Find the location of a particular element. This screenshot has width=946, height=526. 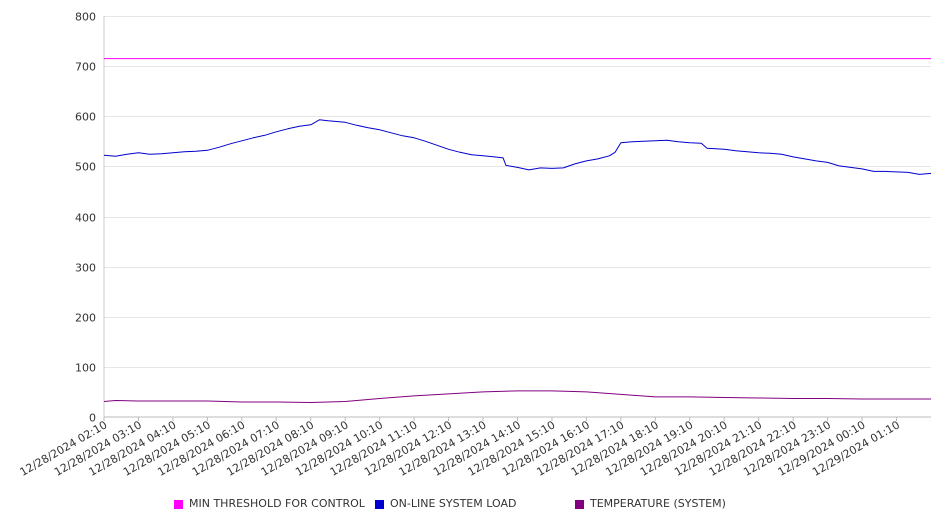

legend-swatch-min-threshold is located at coordinates (178, 504).